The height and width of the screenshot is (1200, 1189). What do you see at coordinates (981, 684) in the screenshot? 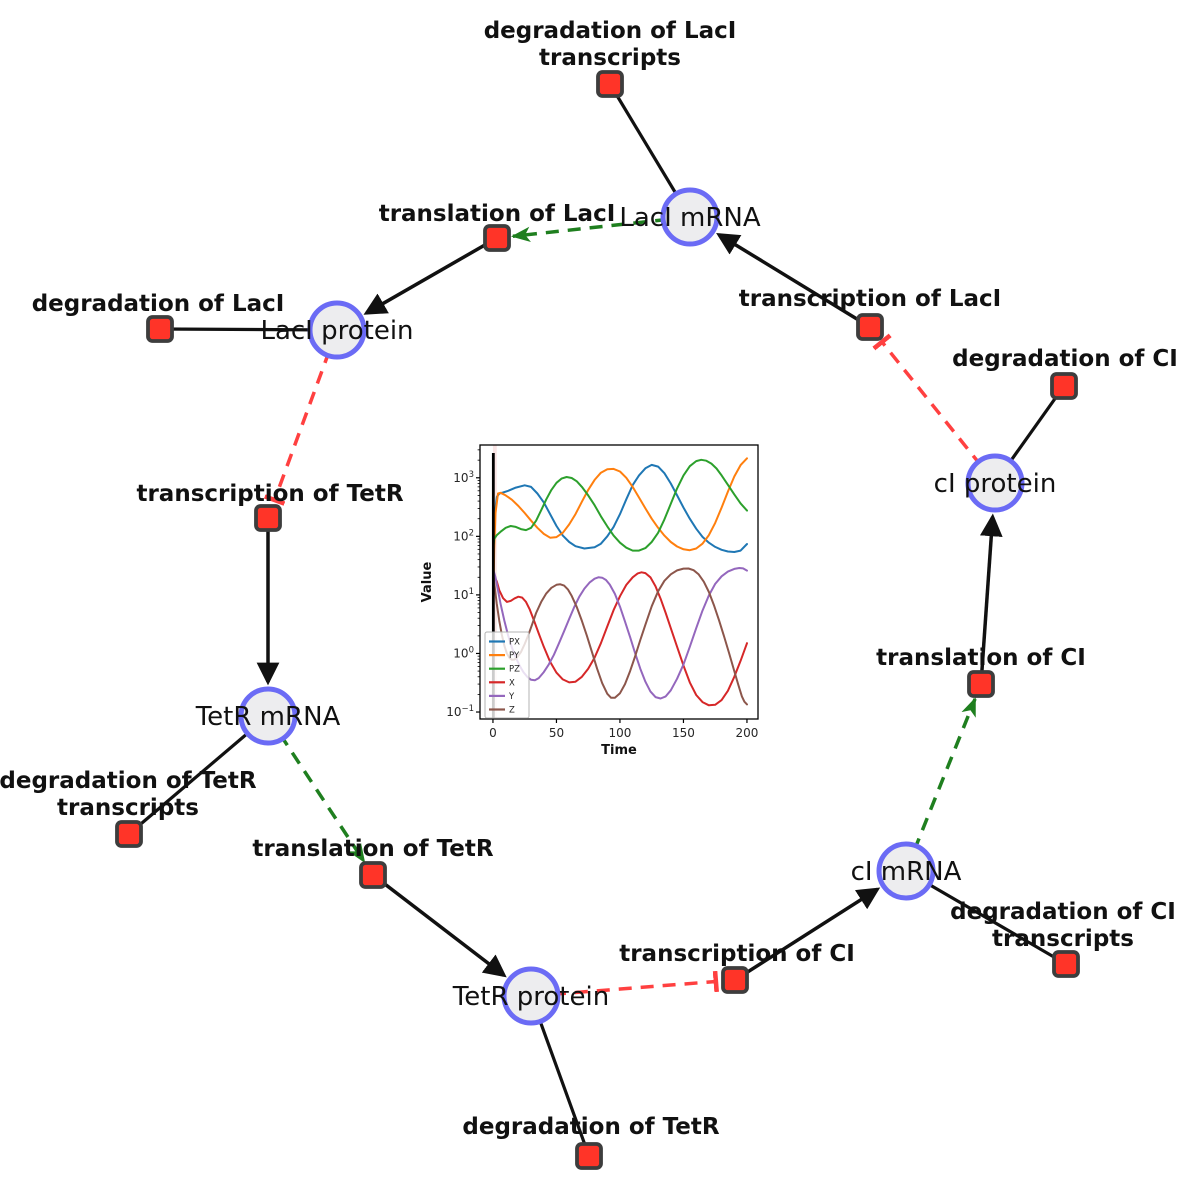
I see `reaction-node-translation-ci` at bounding box center [981, 684].